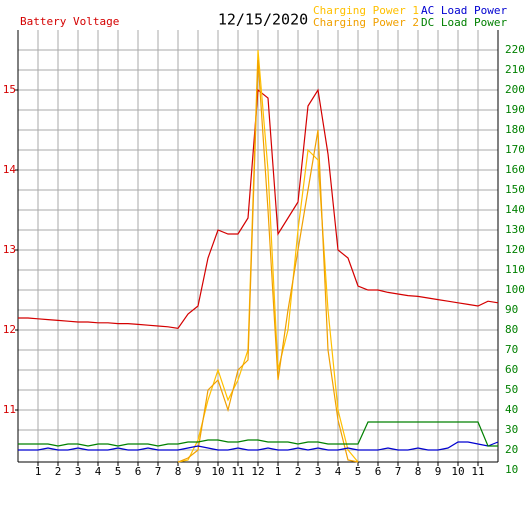  I want to click on y2-tick-label: 180, so click(515, 129).